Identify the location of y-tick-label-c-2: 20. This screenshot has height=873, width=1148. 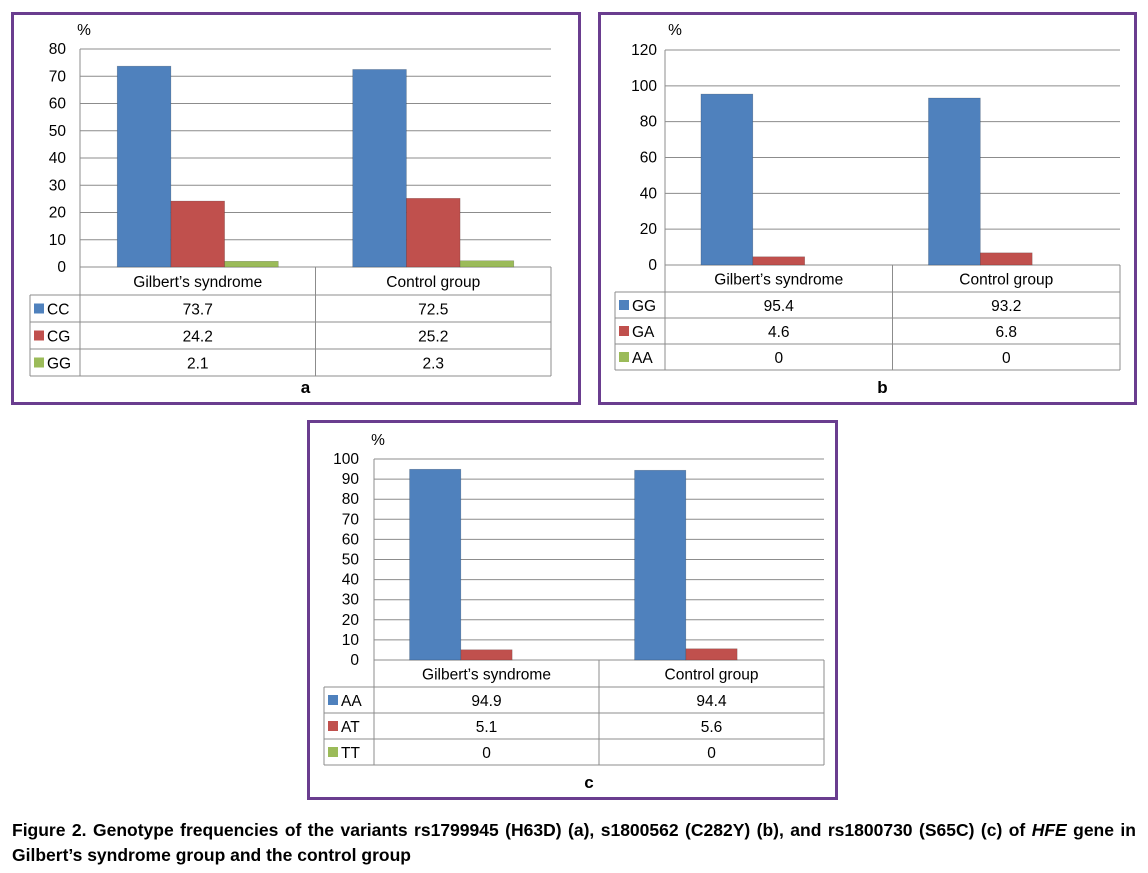
(351, 620).